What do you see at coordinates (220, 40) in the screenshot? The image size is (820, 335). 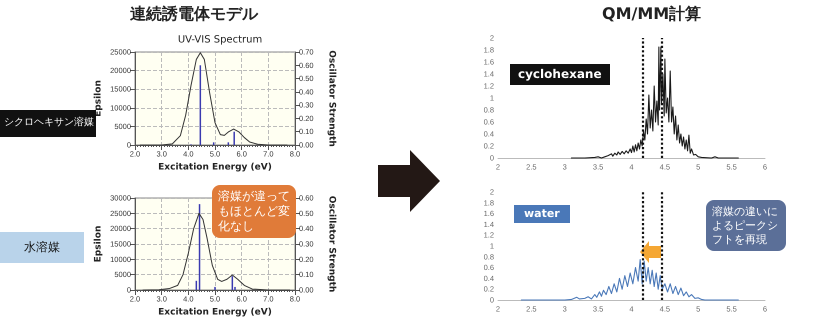 I see `chart-title: UV-VIS Spectrum` at bounding box center [220, 40].